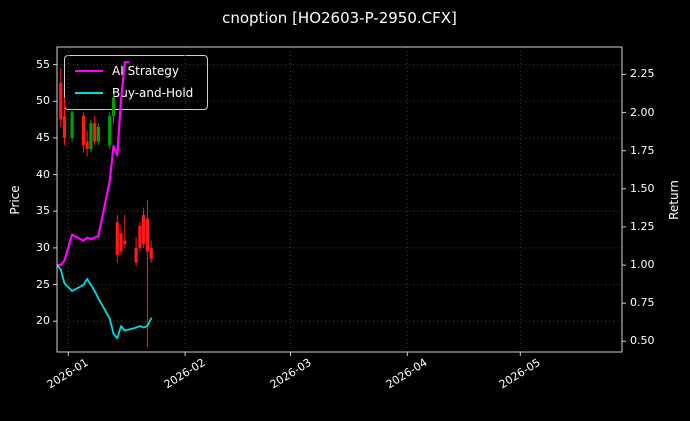 The image size is (690, 421). I want to click on price-tick-label: 25, so click(43, 284).